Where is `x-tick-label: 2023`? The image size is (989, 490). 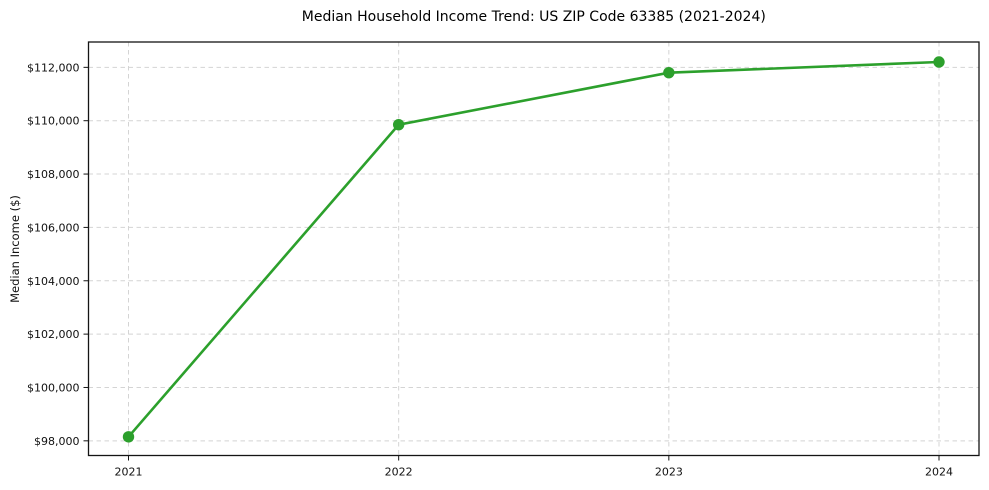
x-tick-label: 2023 is located at coordinates (669, 472).